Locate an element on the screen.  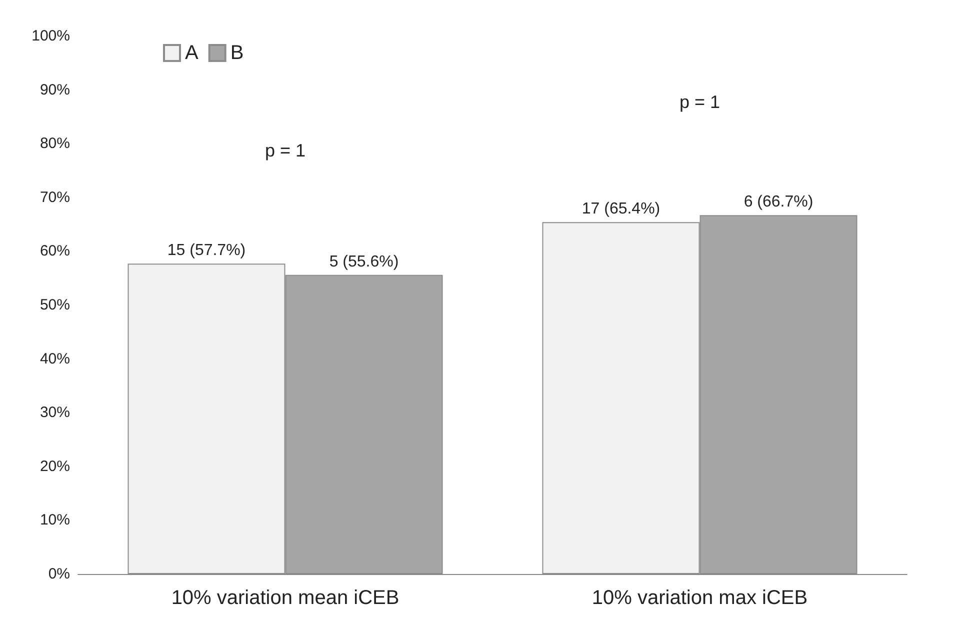
y-tick-label: 80% is located at coordinates (55, 143).